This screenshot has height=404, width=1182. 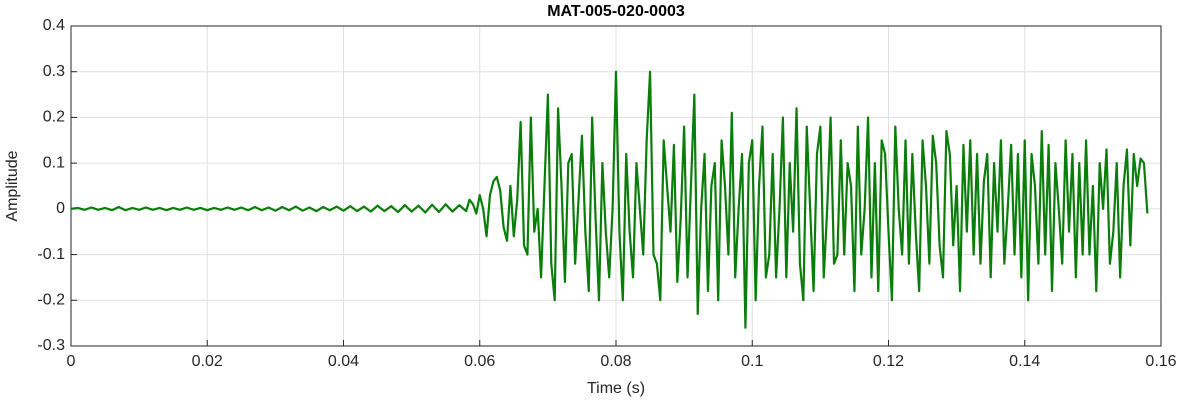 What do you see at coordinates (479, 361) in the screenshot?
I see `x-tick-label: 0.06` at bounding box center [479, 361].